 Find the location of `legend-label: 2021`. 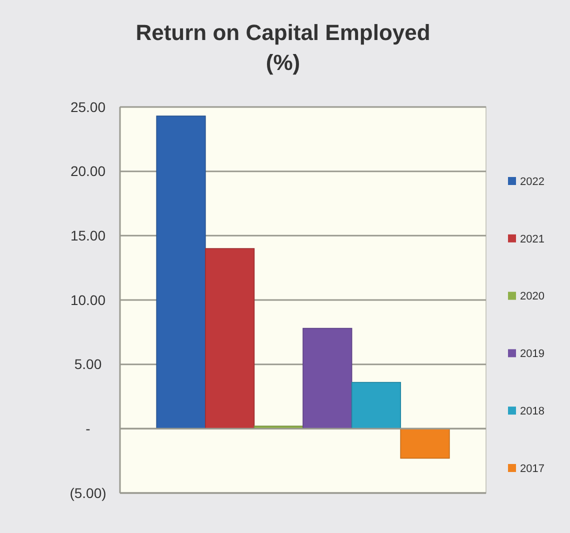

legend-label: 2021 is located at coordinates (532, 239).